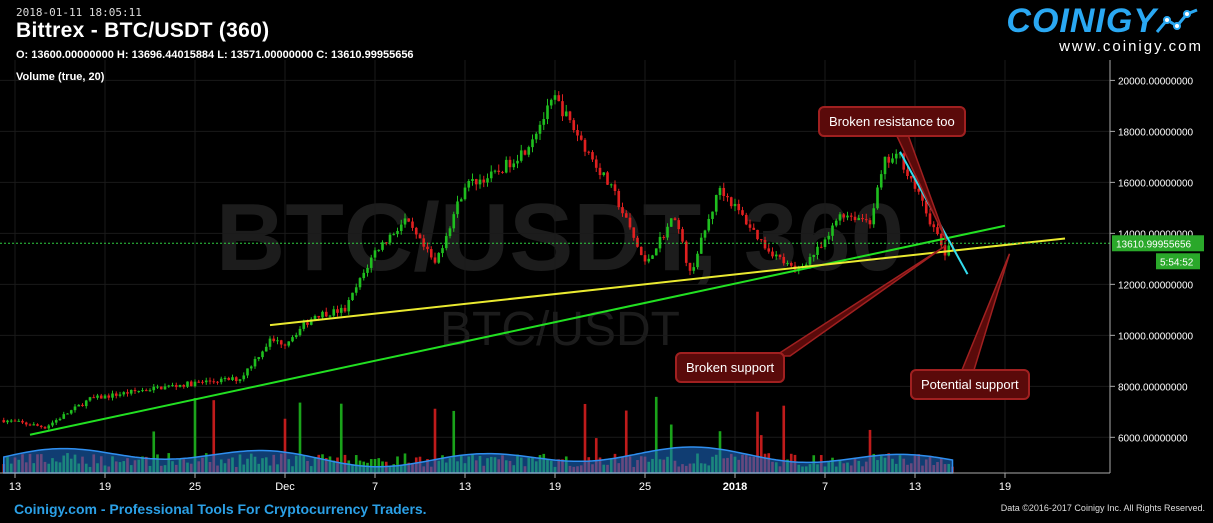  I want to click on volume-indicator-label: Volume (true, 20), so click(60, 77).